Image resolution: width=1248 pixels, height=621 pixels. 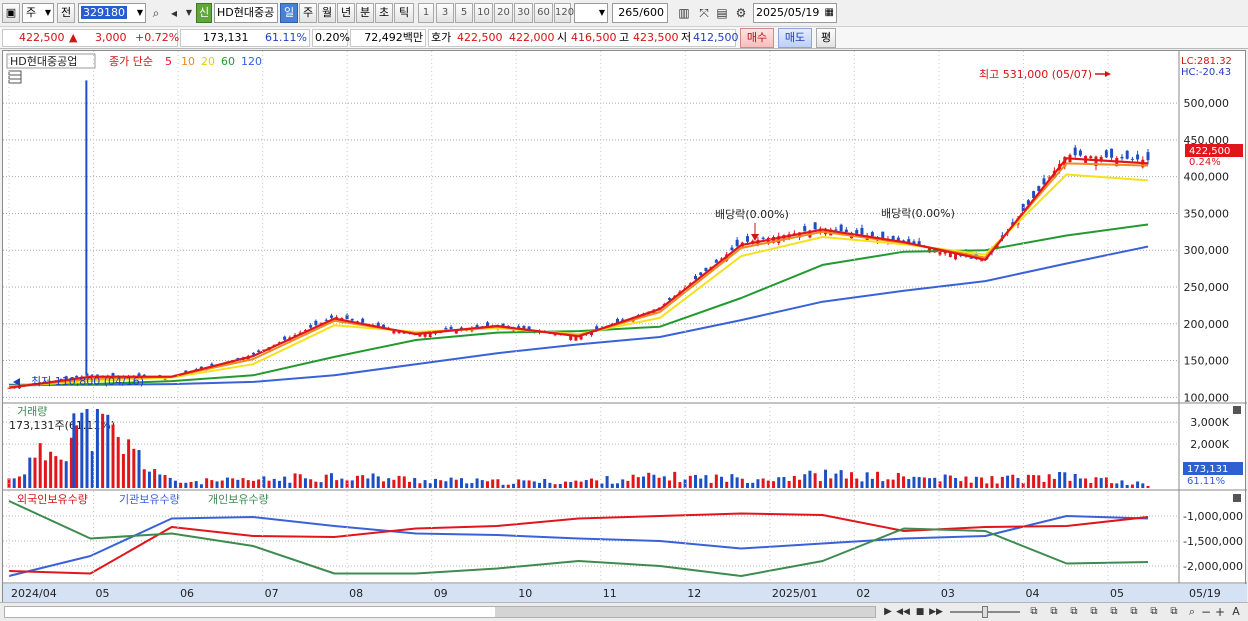 What do you see at coordinates (11, 13) in the screenshot?
I see `window-menu-icon: ▣` at bounding box center [11, 13].